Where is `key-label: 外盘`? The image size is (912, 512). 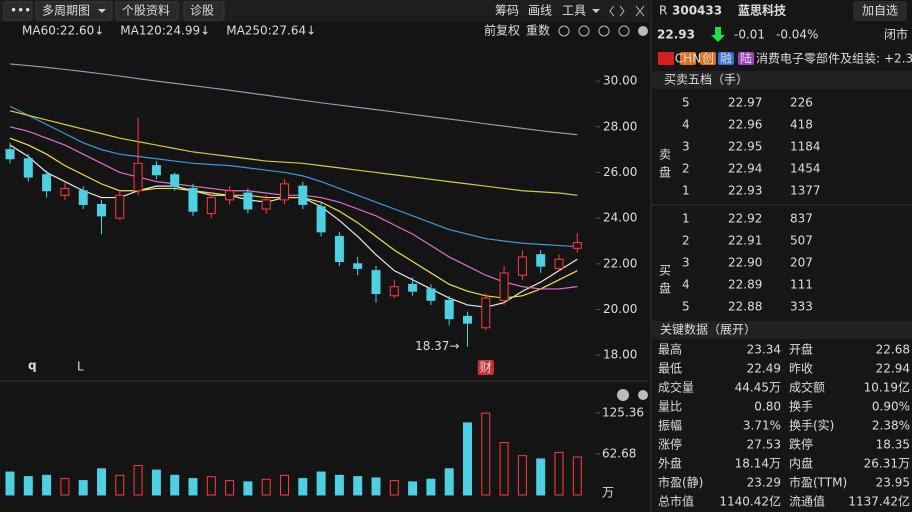
key-label: 外盘 is located at coordinates (670, 463).